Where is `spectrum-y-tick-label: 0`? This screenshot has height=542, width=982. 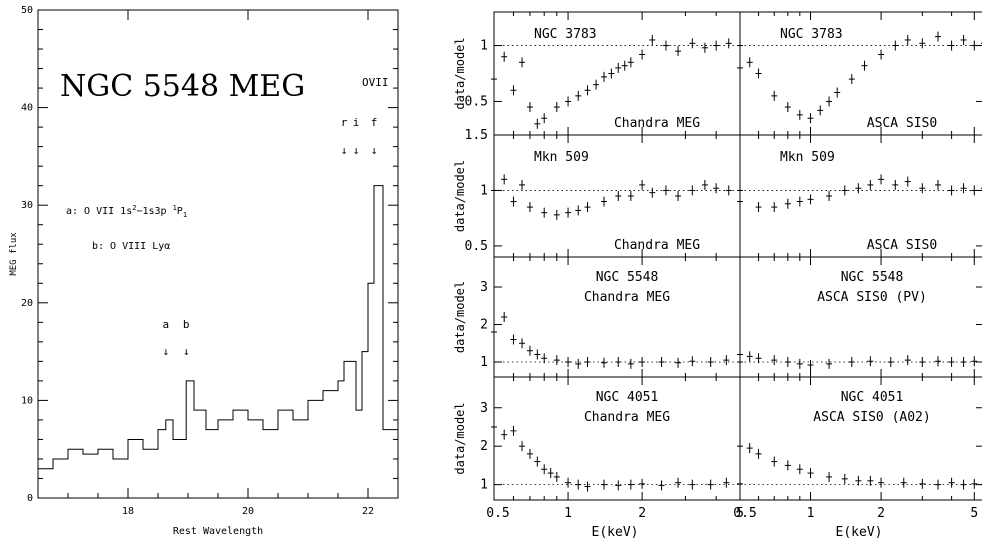
spectrum-y-tick-label: 0 is located at coordinates (30, 498).